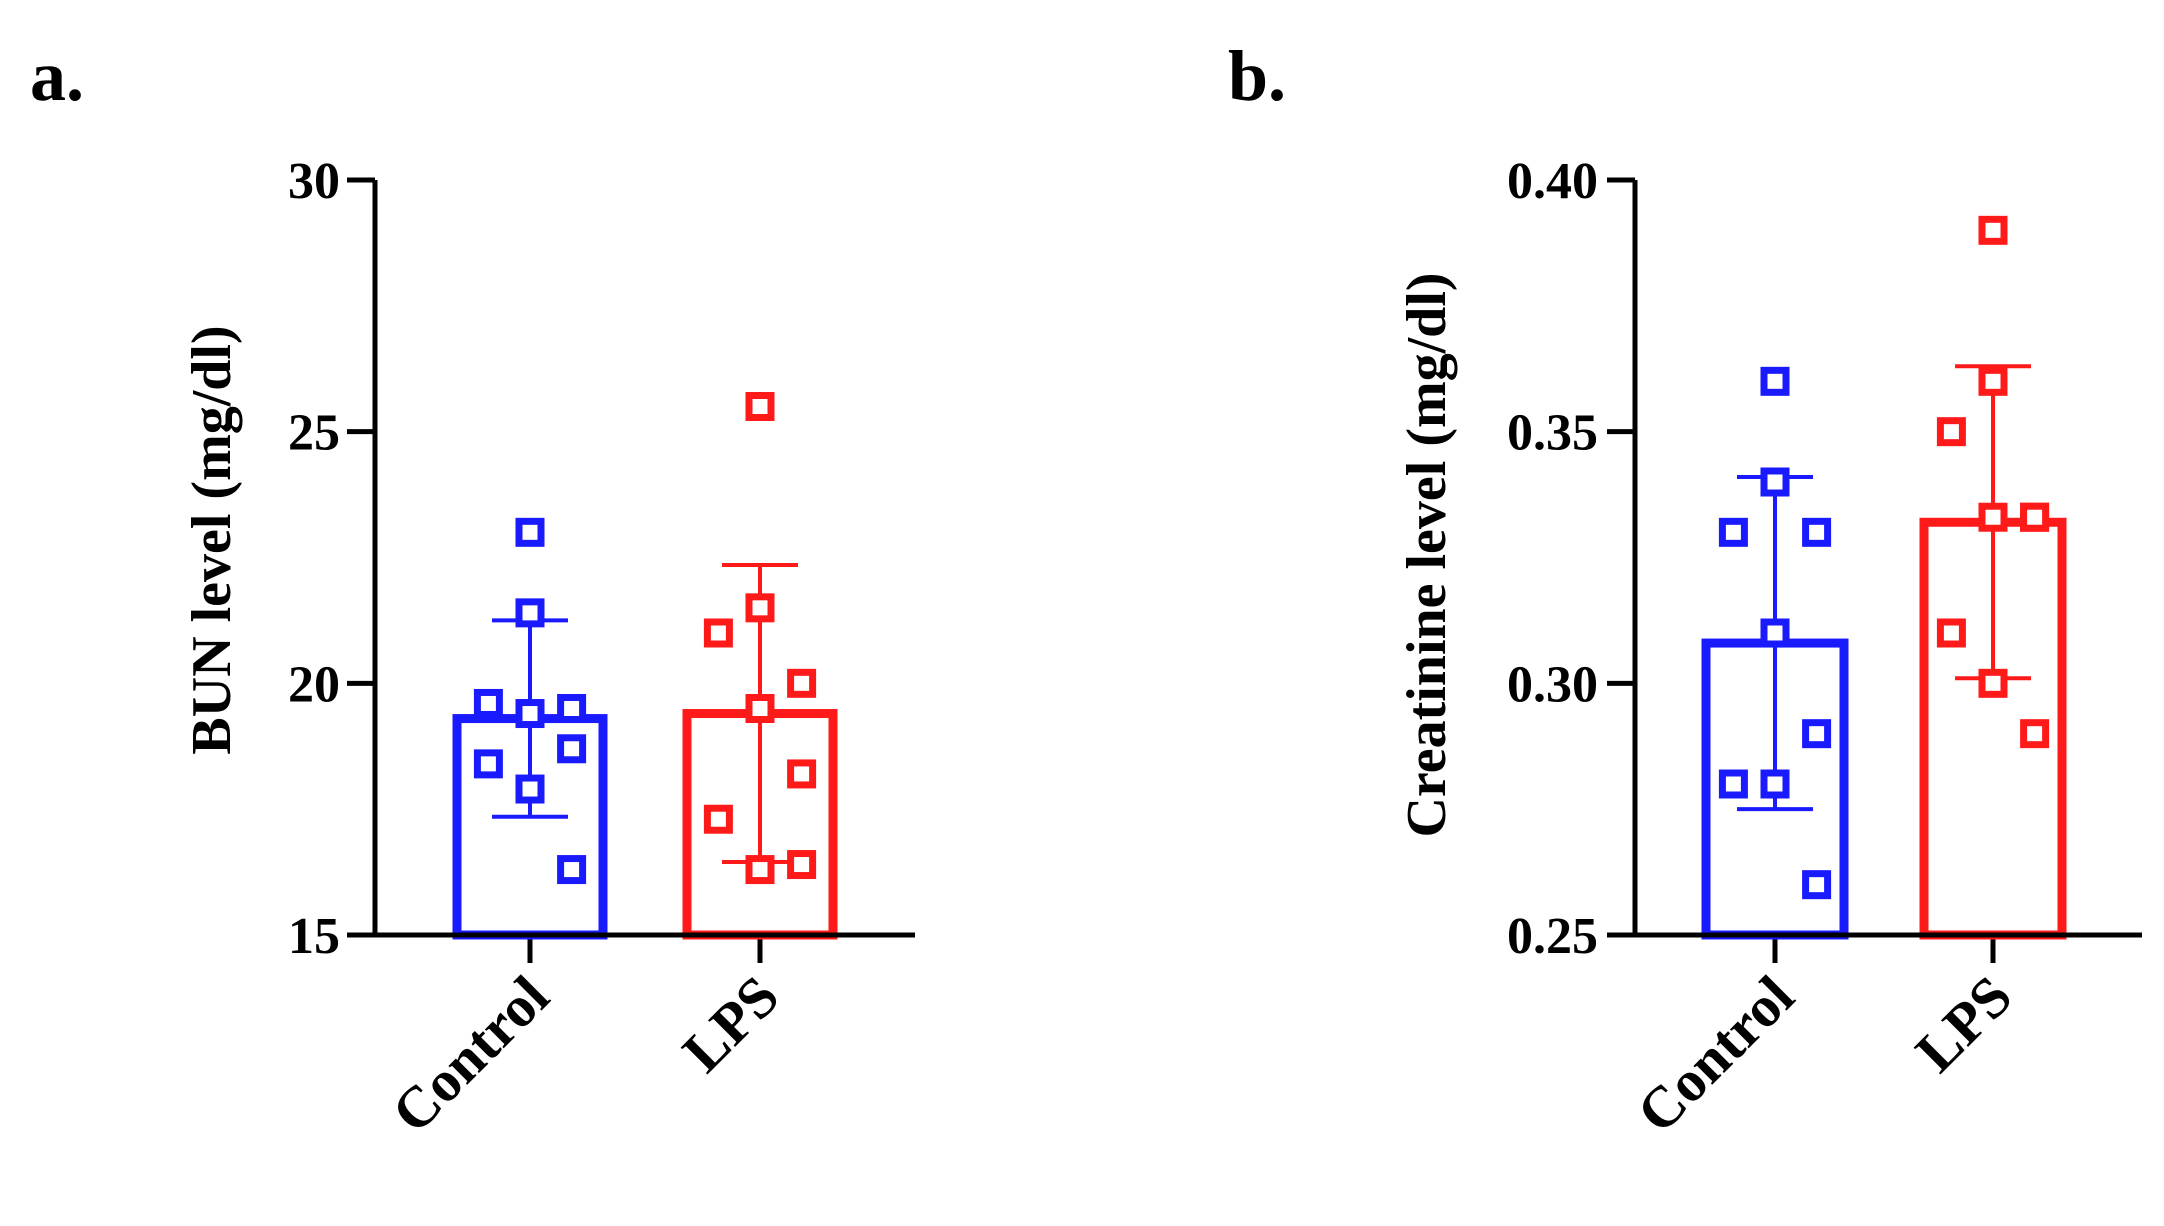 The height and width of the screenshot is (1226, 2164). Describe the element at coordinates (585, 1040) in the screenshot. I see `panel-a-x-categories: Control LPS` at that location.